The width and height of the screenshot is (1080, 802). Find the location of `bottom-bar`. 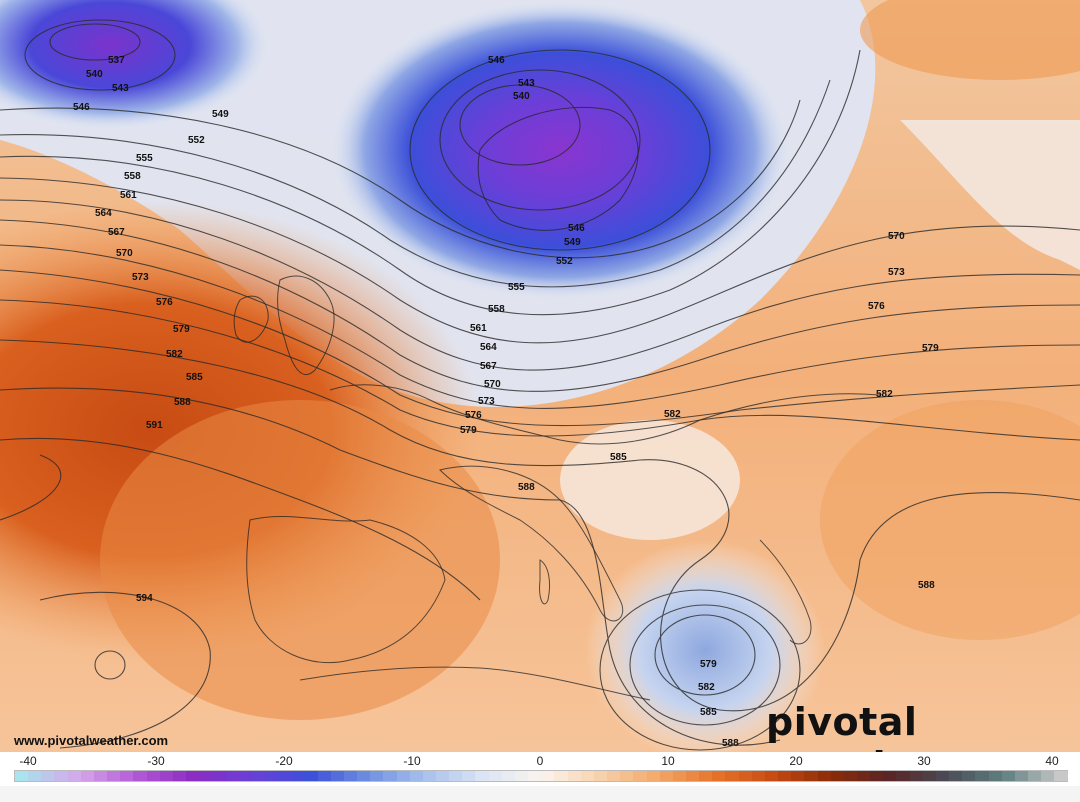

bottom-bar is located at coordinates (540, 794).